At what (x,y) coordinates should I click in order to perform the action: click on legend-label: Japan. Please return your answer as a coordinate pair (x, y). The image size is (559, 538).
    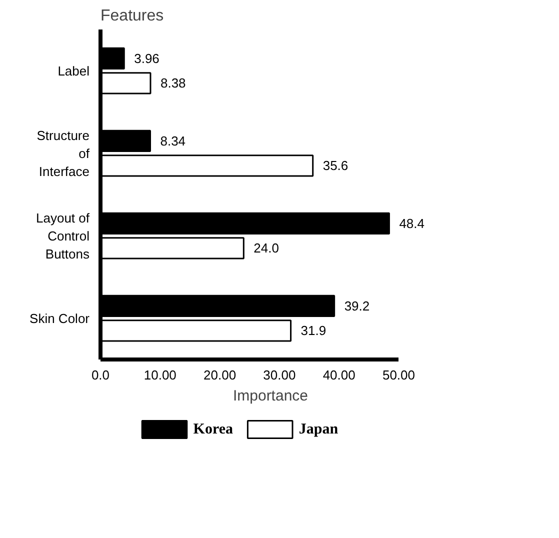
    Looking at the image, I should click on (318, 430).